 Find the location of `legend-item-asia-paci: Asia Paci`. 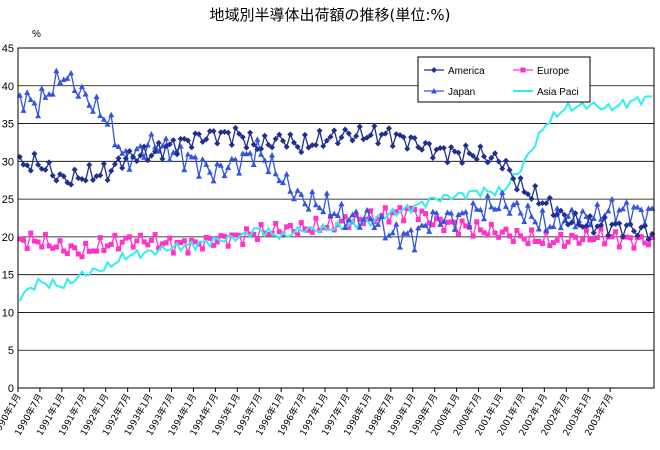

legend-item-asia-paci: Asia Paci is located at coordinates (546, 92).